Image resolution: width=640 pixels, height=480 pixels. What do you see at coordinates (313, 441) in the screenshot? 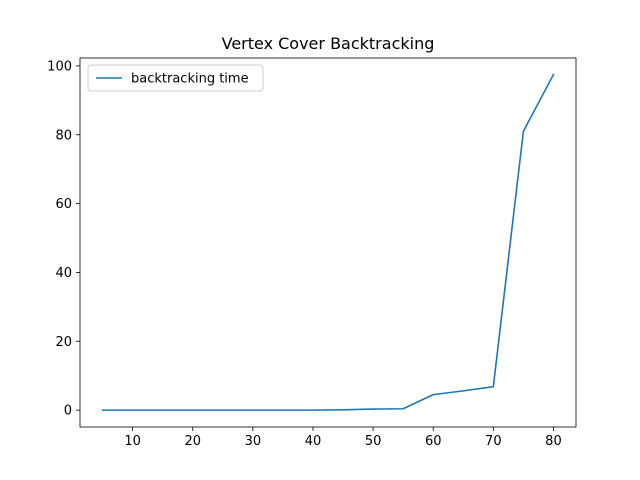
I see `x-tick-label: 40` at bounding box center [313, 441].